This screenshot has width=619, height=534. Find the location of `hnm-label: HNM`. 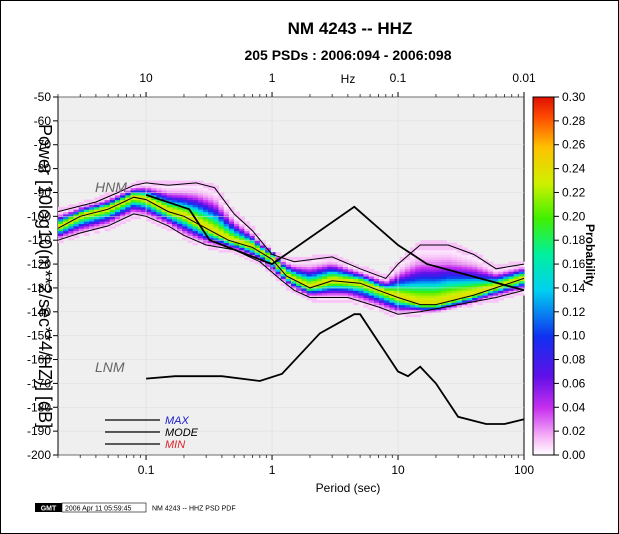

hnm-label: HNM is located at coordinates (111, 187).